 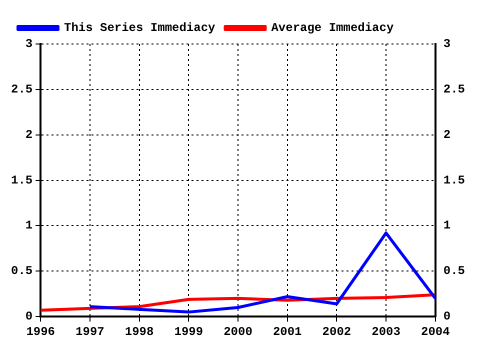 I want to click on x-tick-label: 1998, so click(x=139, y=331).